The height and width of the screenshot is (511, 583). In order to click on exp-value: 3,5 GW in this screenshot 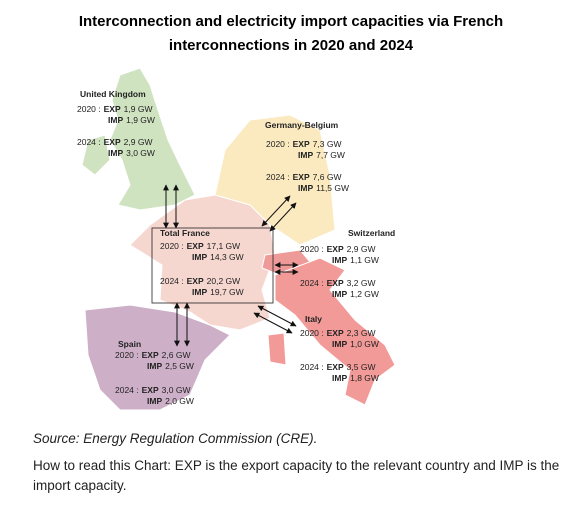, I will do `click(361, 367)`.